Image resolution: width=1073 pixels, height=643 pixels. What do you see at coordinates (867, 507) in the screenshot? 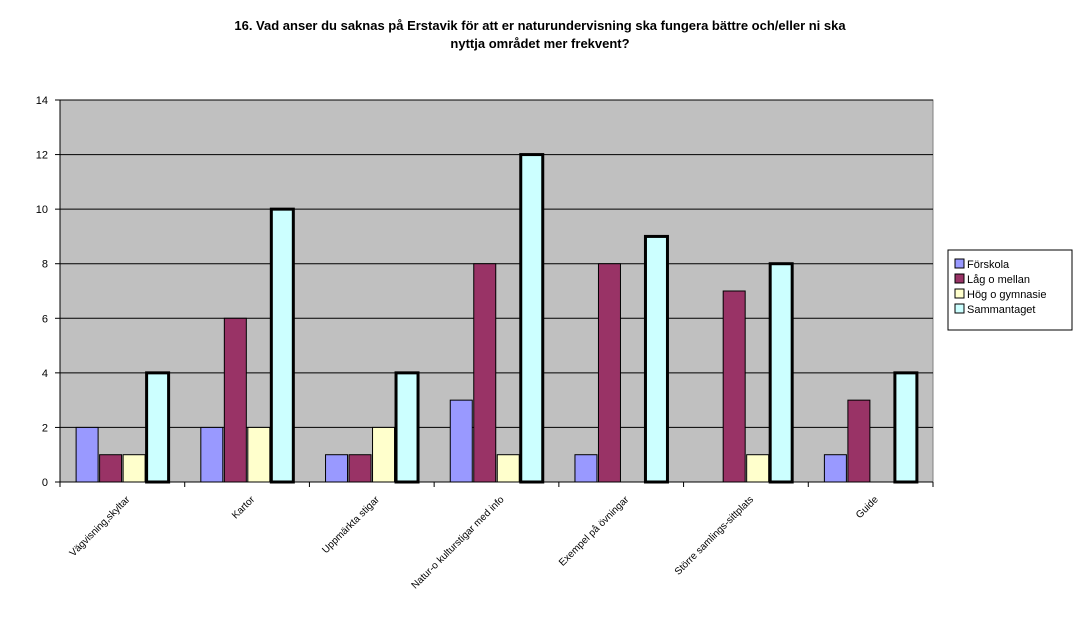
I see `x-category-label: Guide` at bounding box center [867, 507].